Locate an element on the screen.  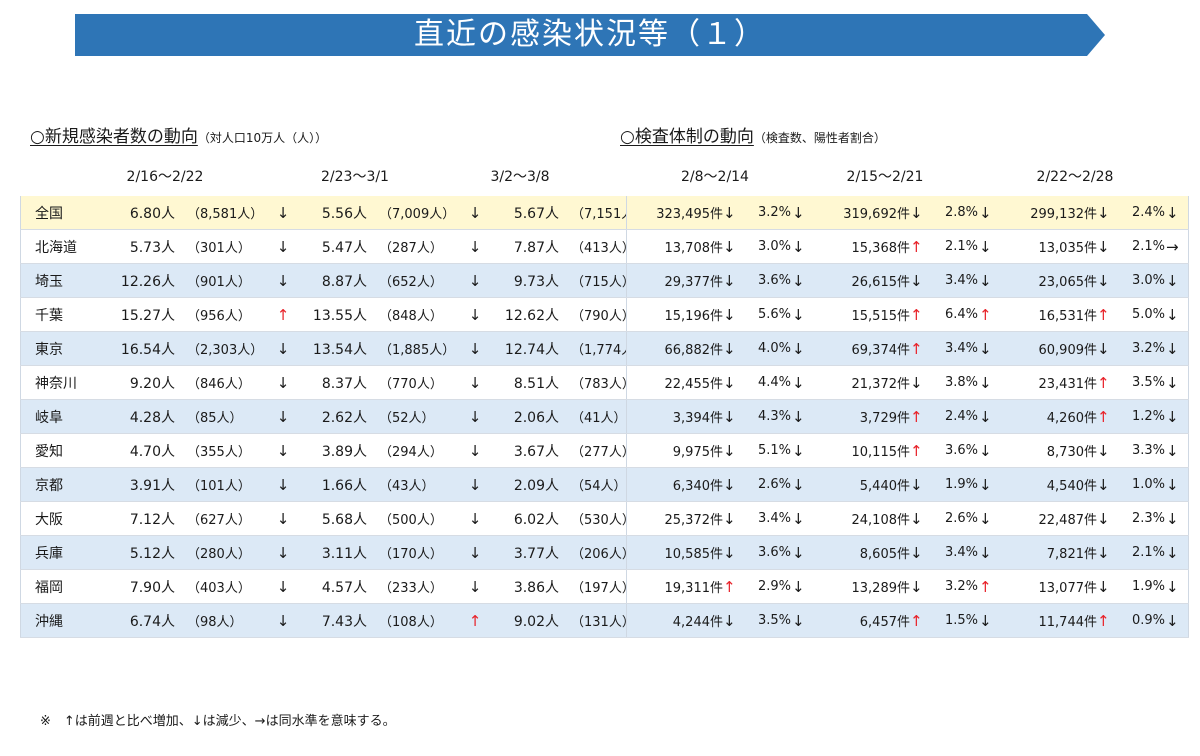
positivity-rate: 0.9% is located at coordinates (1138, 620).